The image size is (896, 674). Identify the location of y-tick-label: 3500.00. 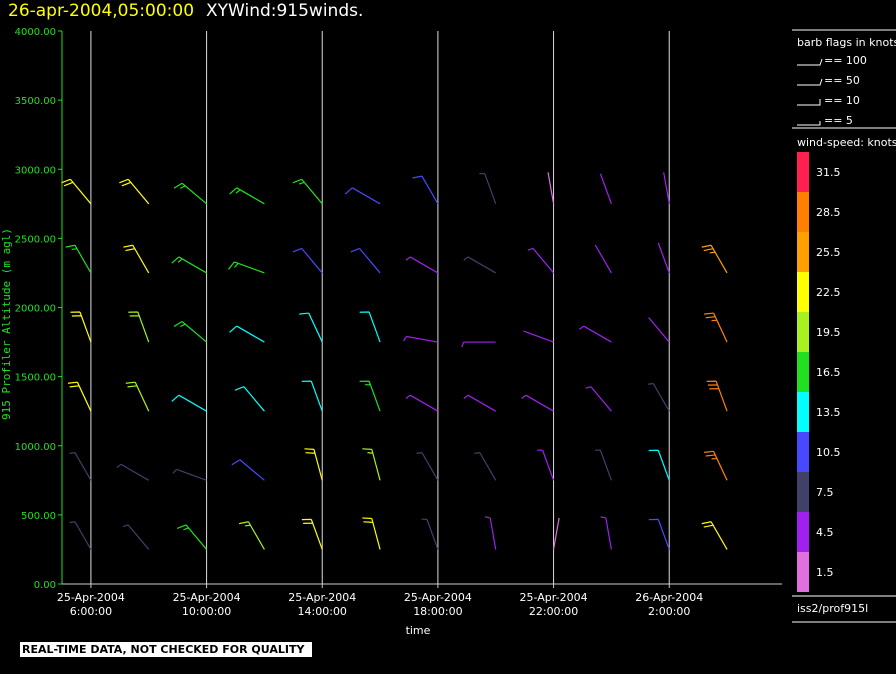
(35, 101).